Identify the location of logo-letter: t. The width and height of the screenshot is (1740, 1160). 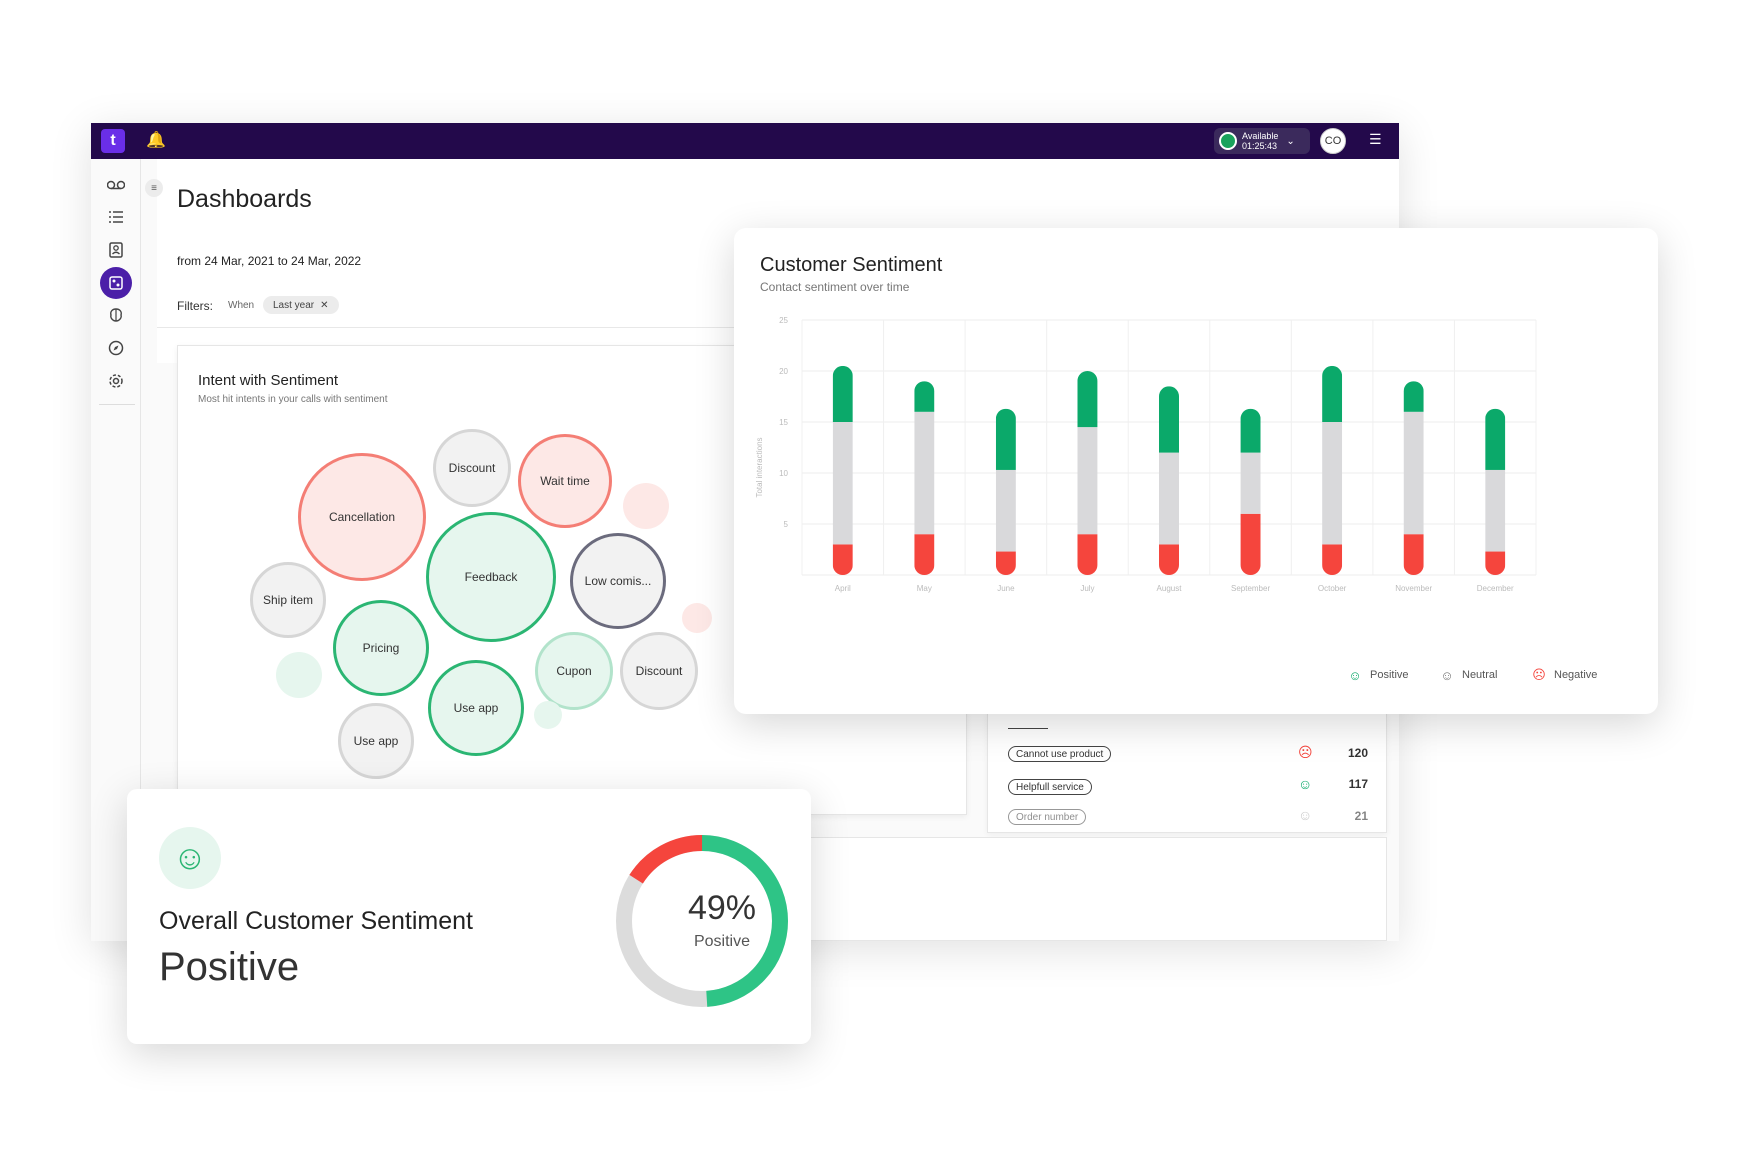
(113, 140).